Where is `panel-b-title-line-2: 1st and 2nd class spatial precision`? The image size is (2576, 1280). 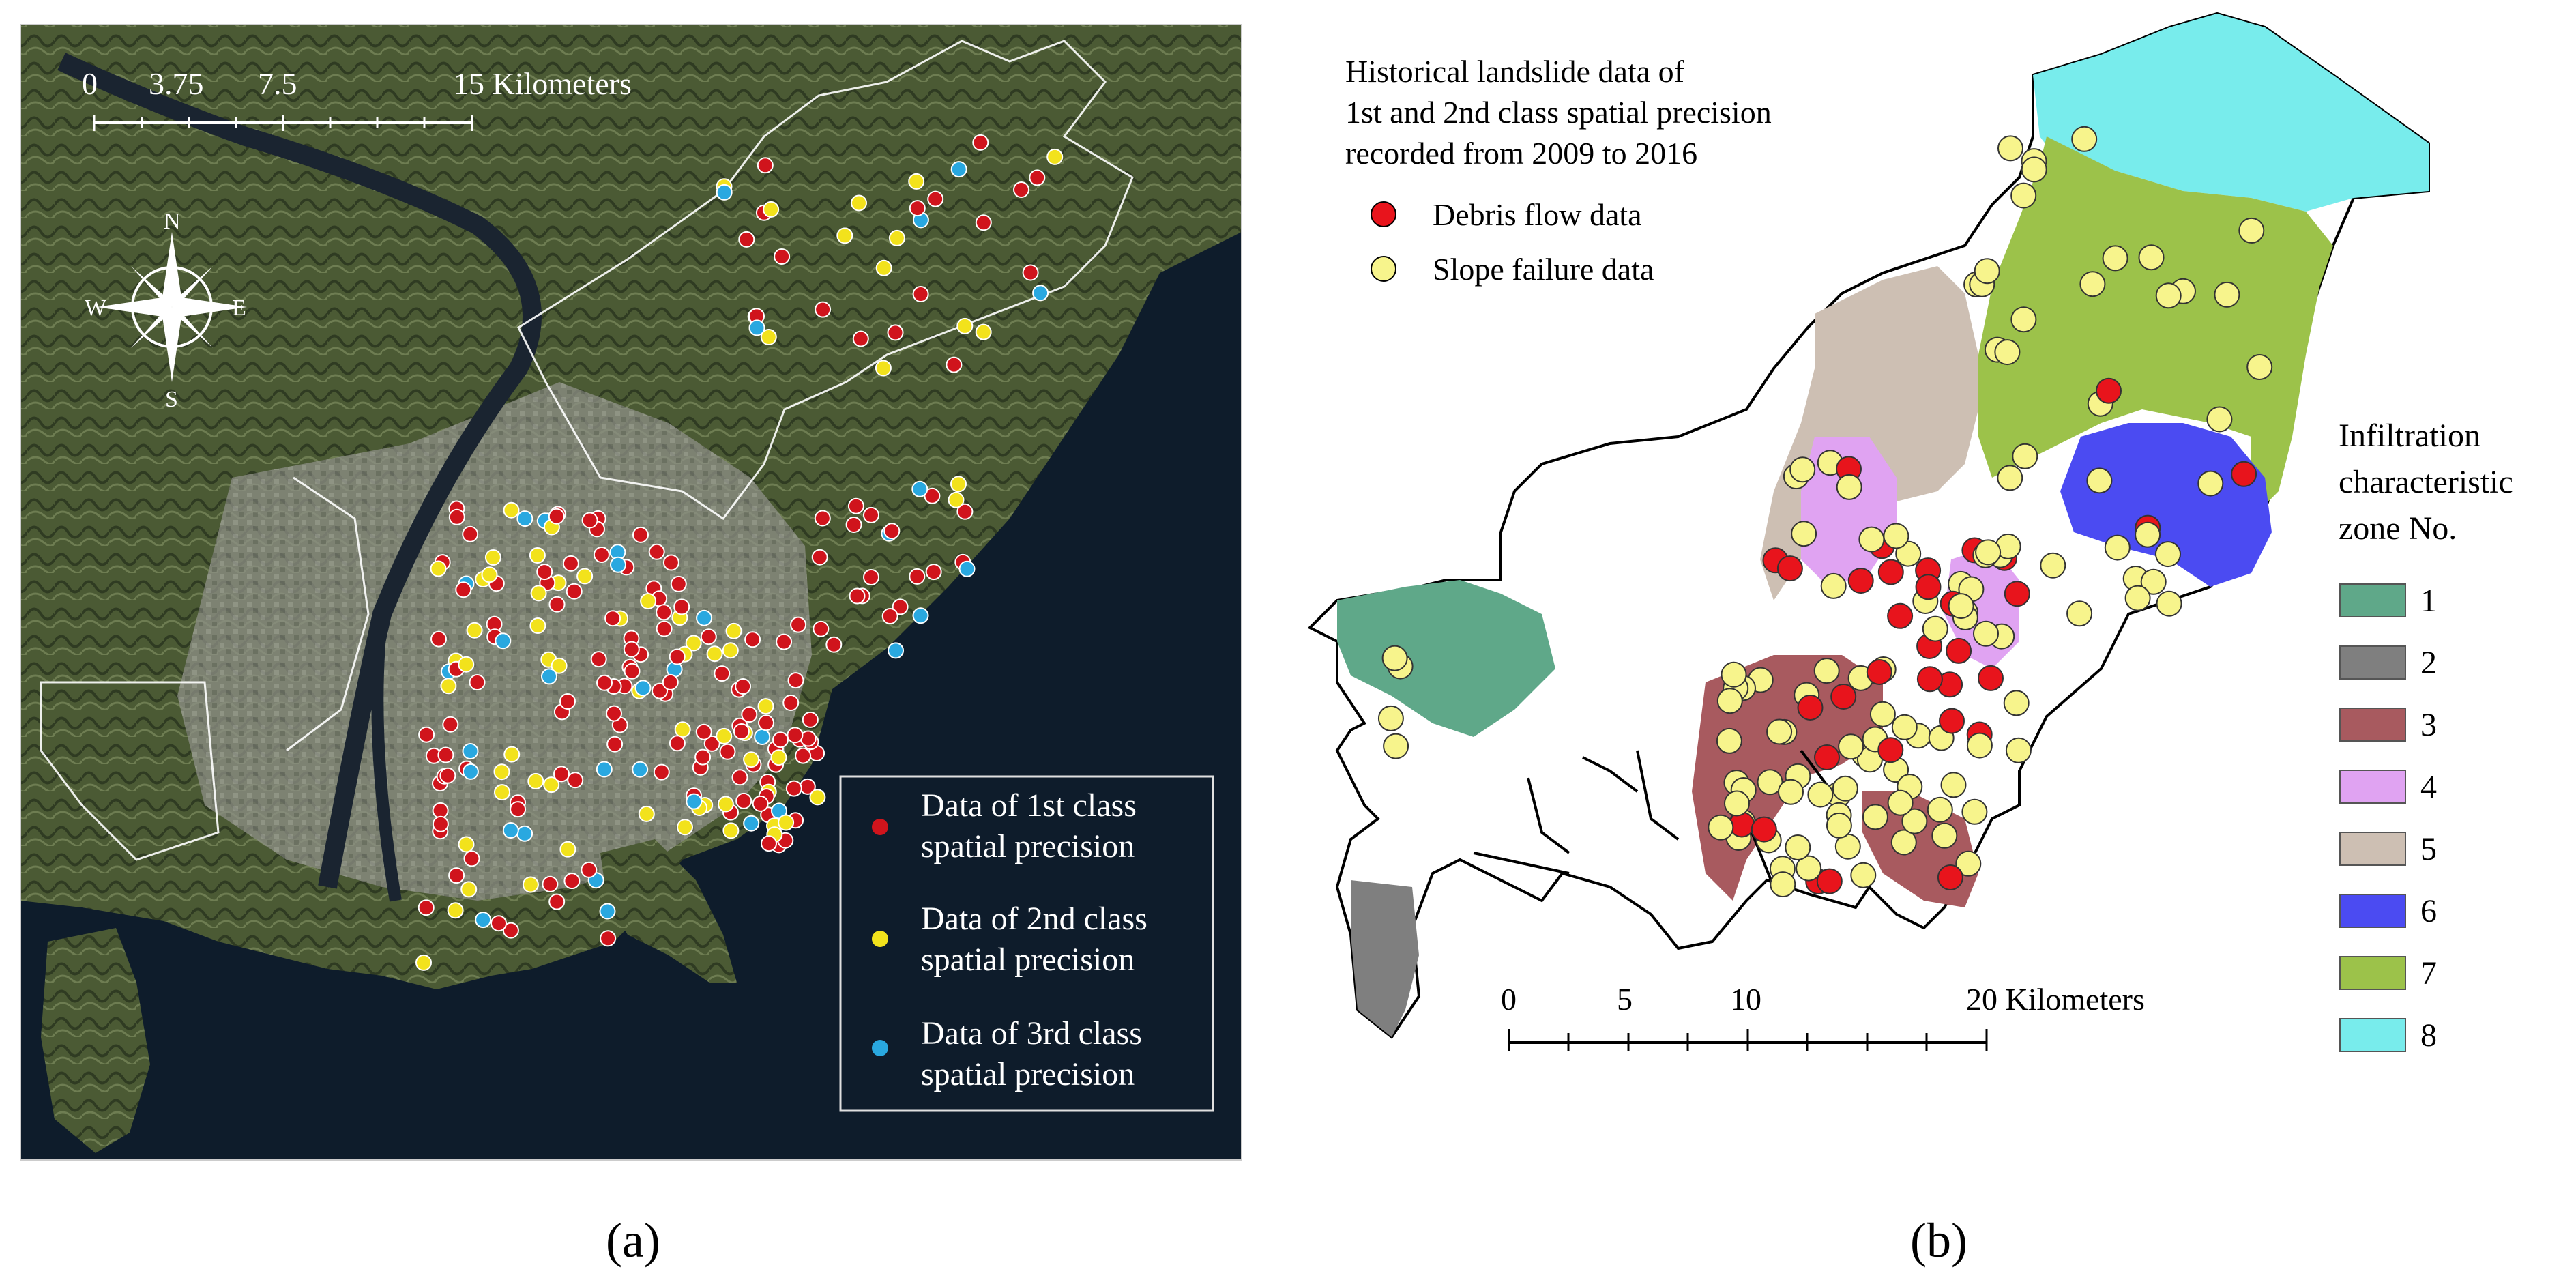 panel-b-title-line-2: 1st and 2nd class spatial precision is located at coordinates (1558, 112).